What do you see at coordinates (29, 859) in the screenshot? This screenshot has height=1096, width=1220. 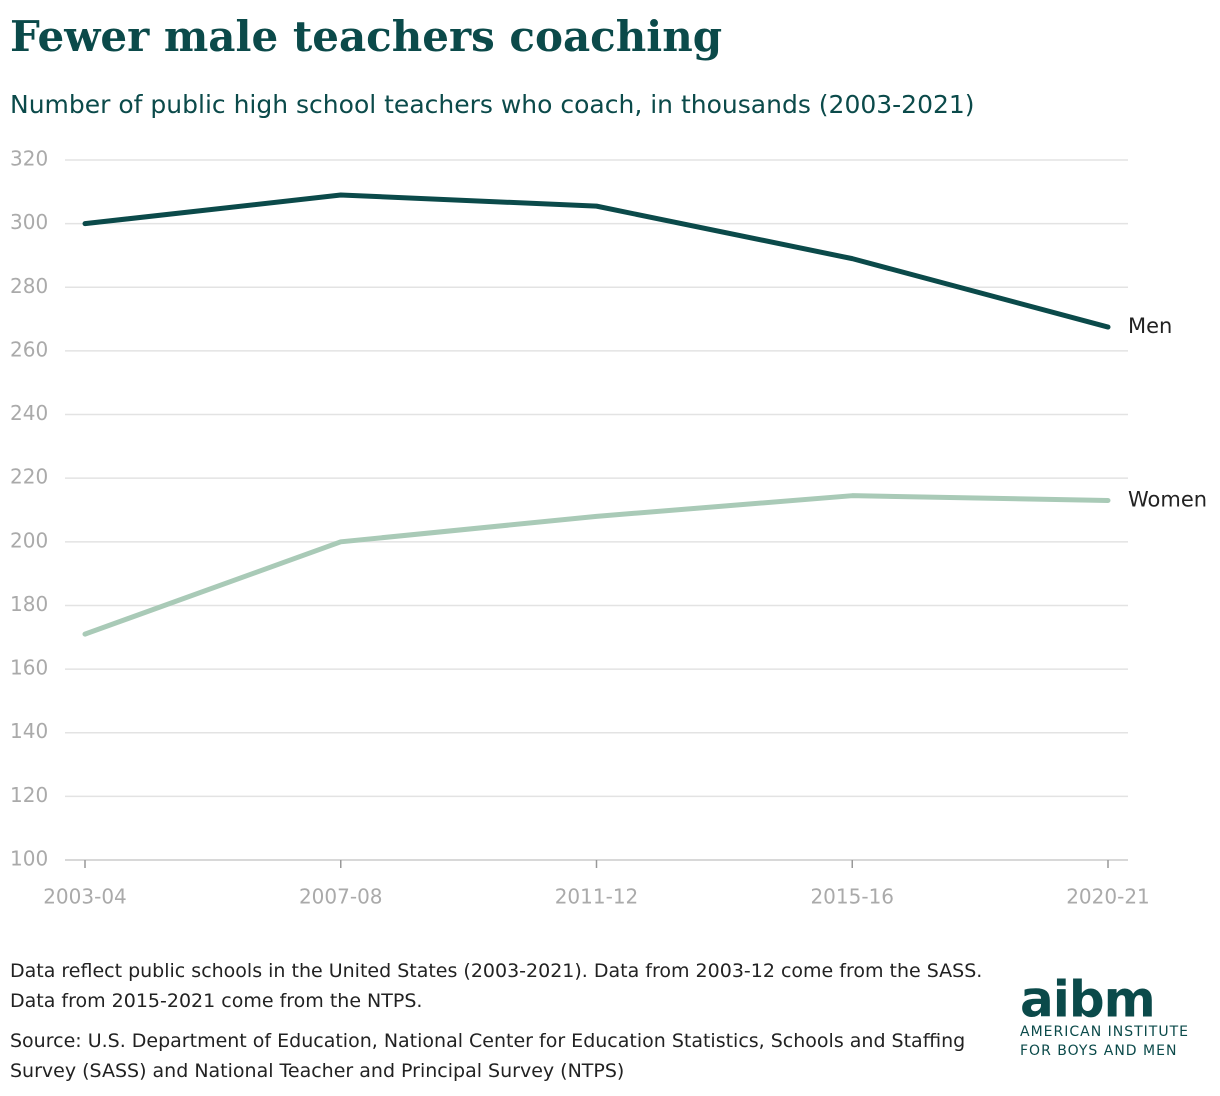 I see `y-tick-label: 100` at bounding box center [29, 859].